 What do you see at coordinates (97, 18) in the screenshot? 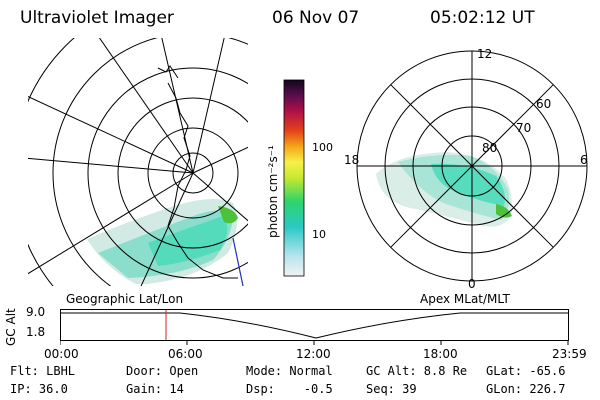
I see `instrument-title: Ultraviolet Imager` at bounding box center [97, 18].